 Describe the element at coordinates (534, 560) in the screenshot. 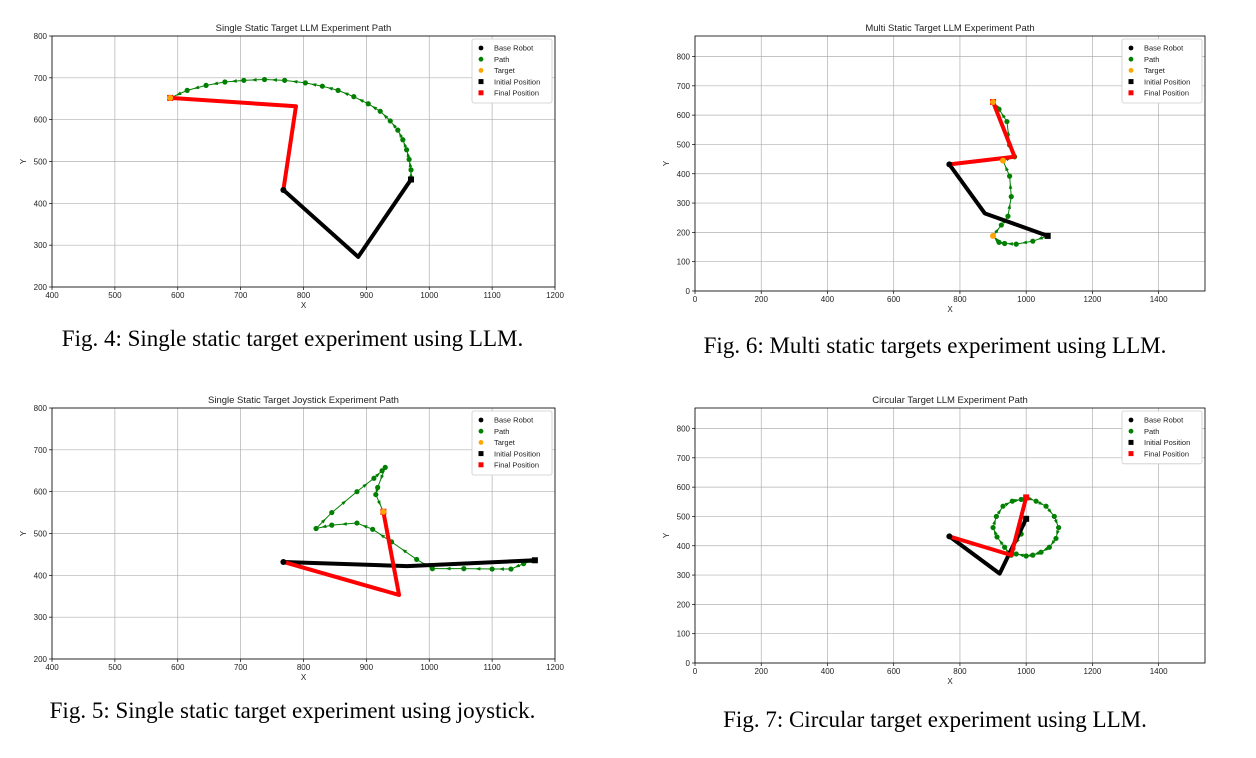

I see `initial-position-marker` at that location.